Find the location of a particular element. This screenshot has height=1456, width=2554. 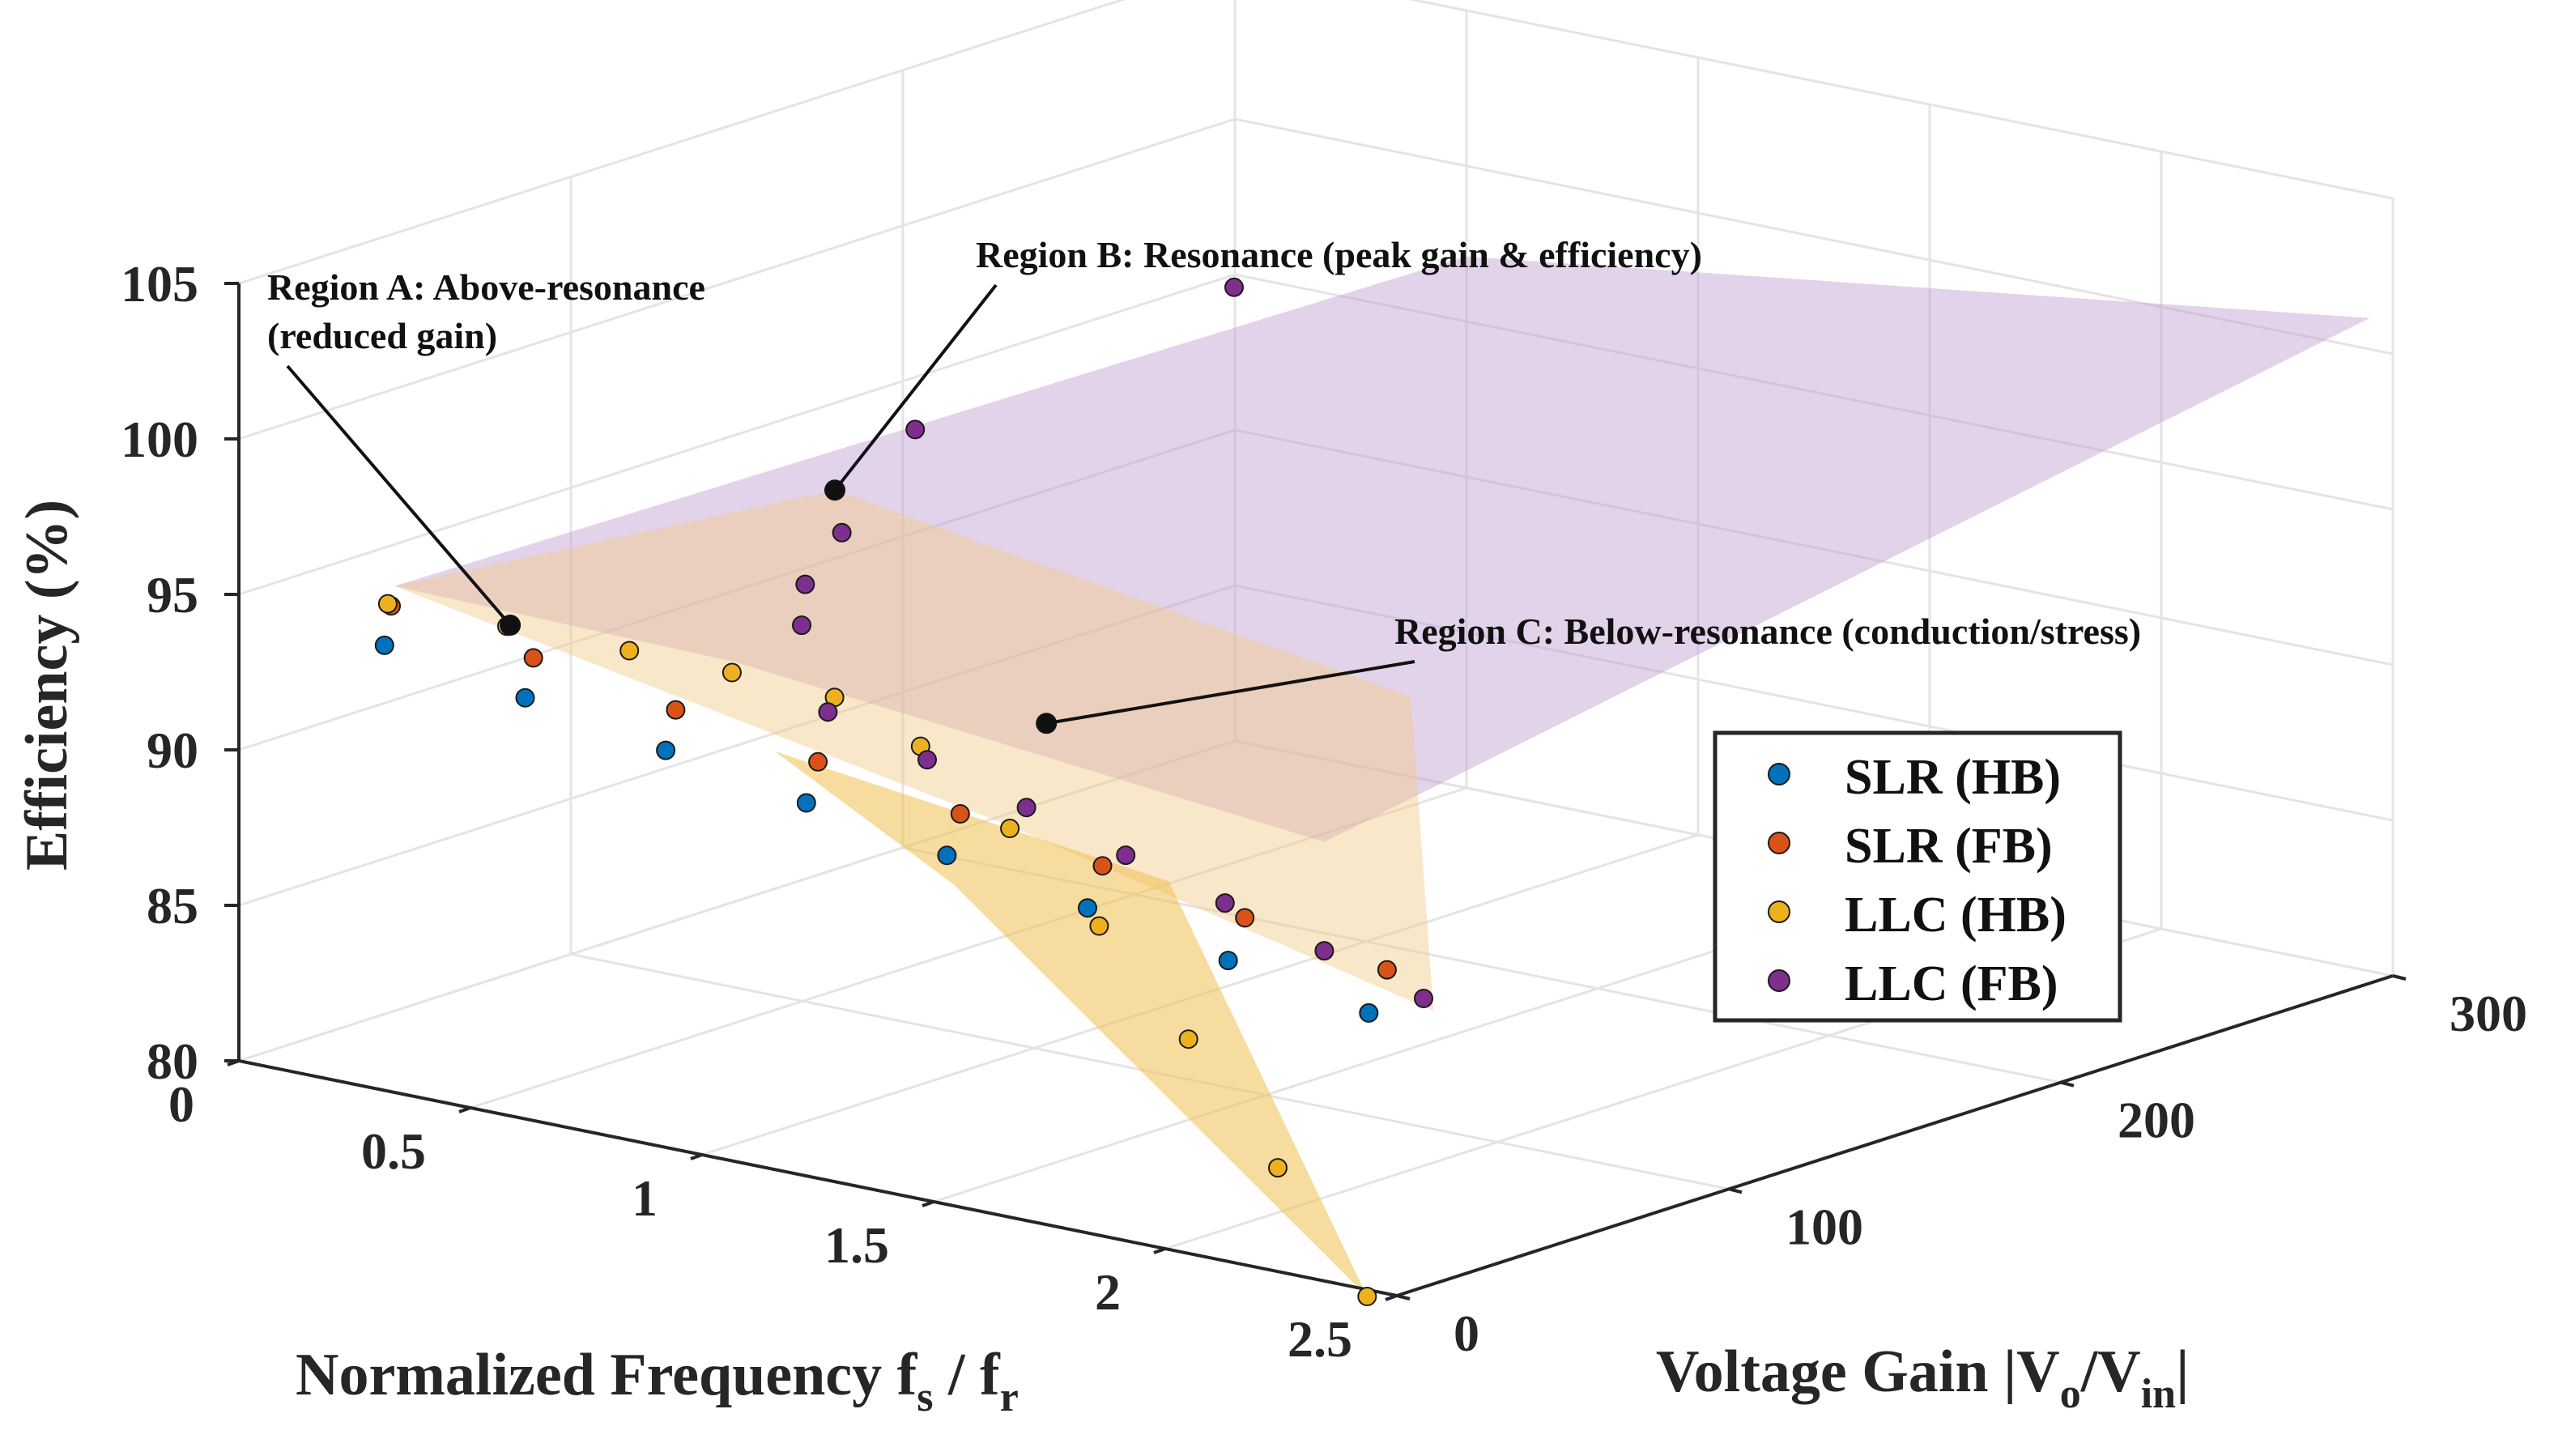

z-tick-label: 95 is located at coordinates (172, 595).